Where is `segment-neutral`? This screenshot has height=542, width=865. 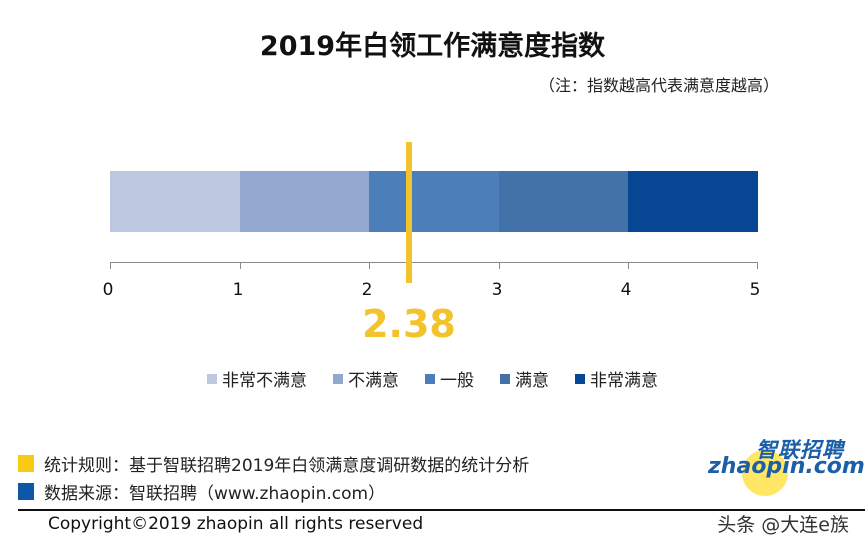
segment-neutral is located at coordinates (434, 201).